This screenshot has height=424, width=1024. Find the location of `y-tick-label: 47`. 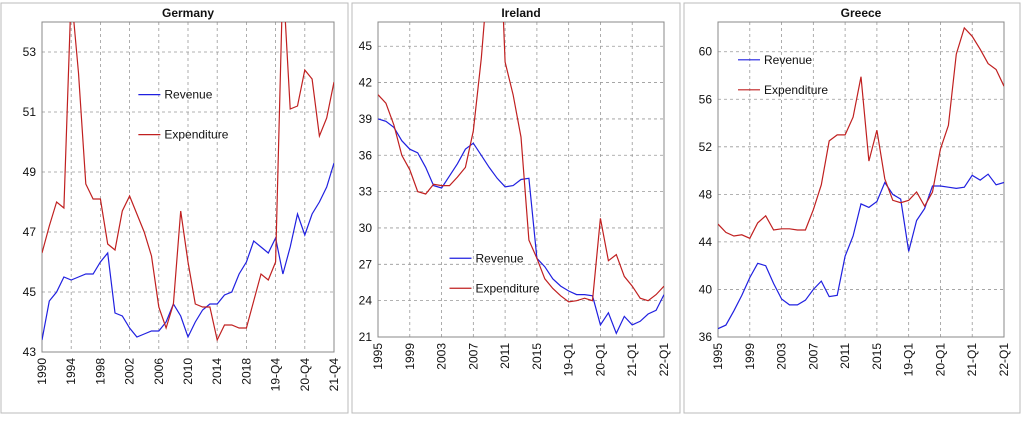

y-tick-label: 47 is located at coordinates (30, 232).